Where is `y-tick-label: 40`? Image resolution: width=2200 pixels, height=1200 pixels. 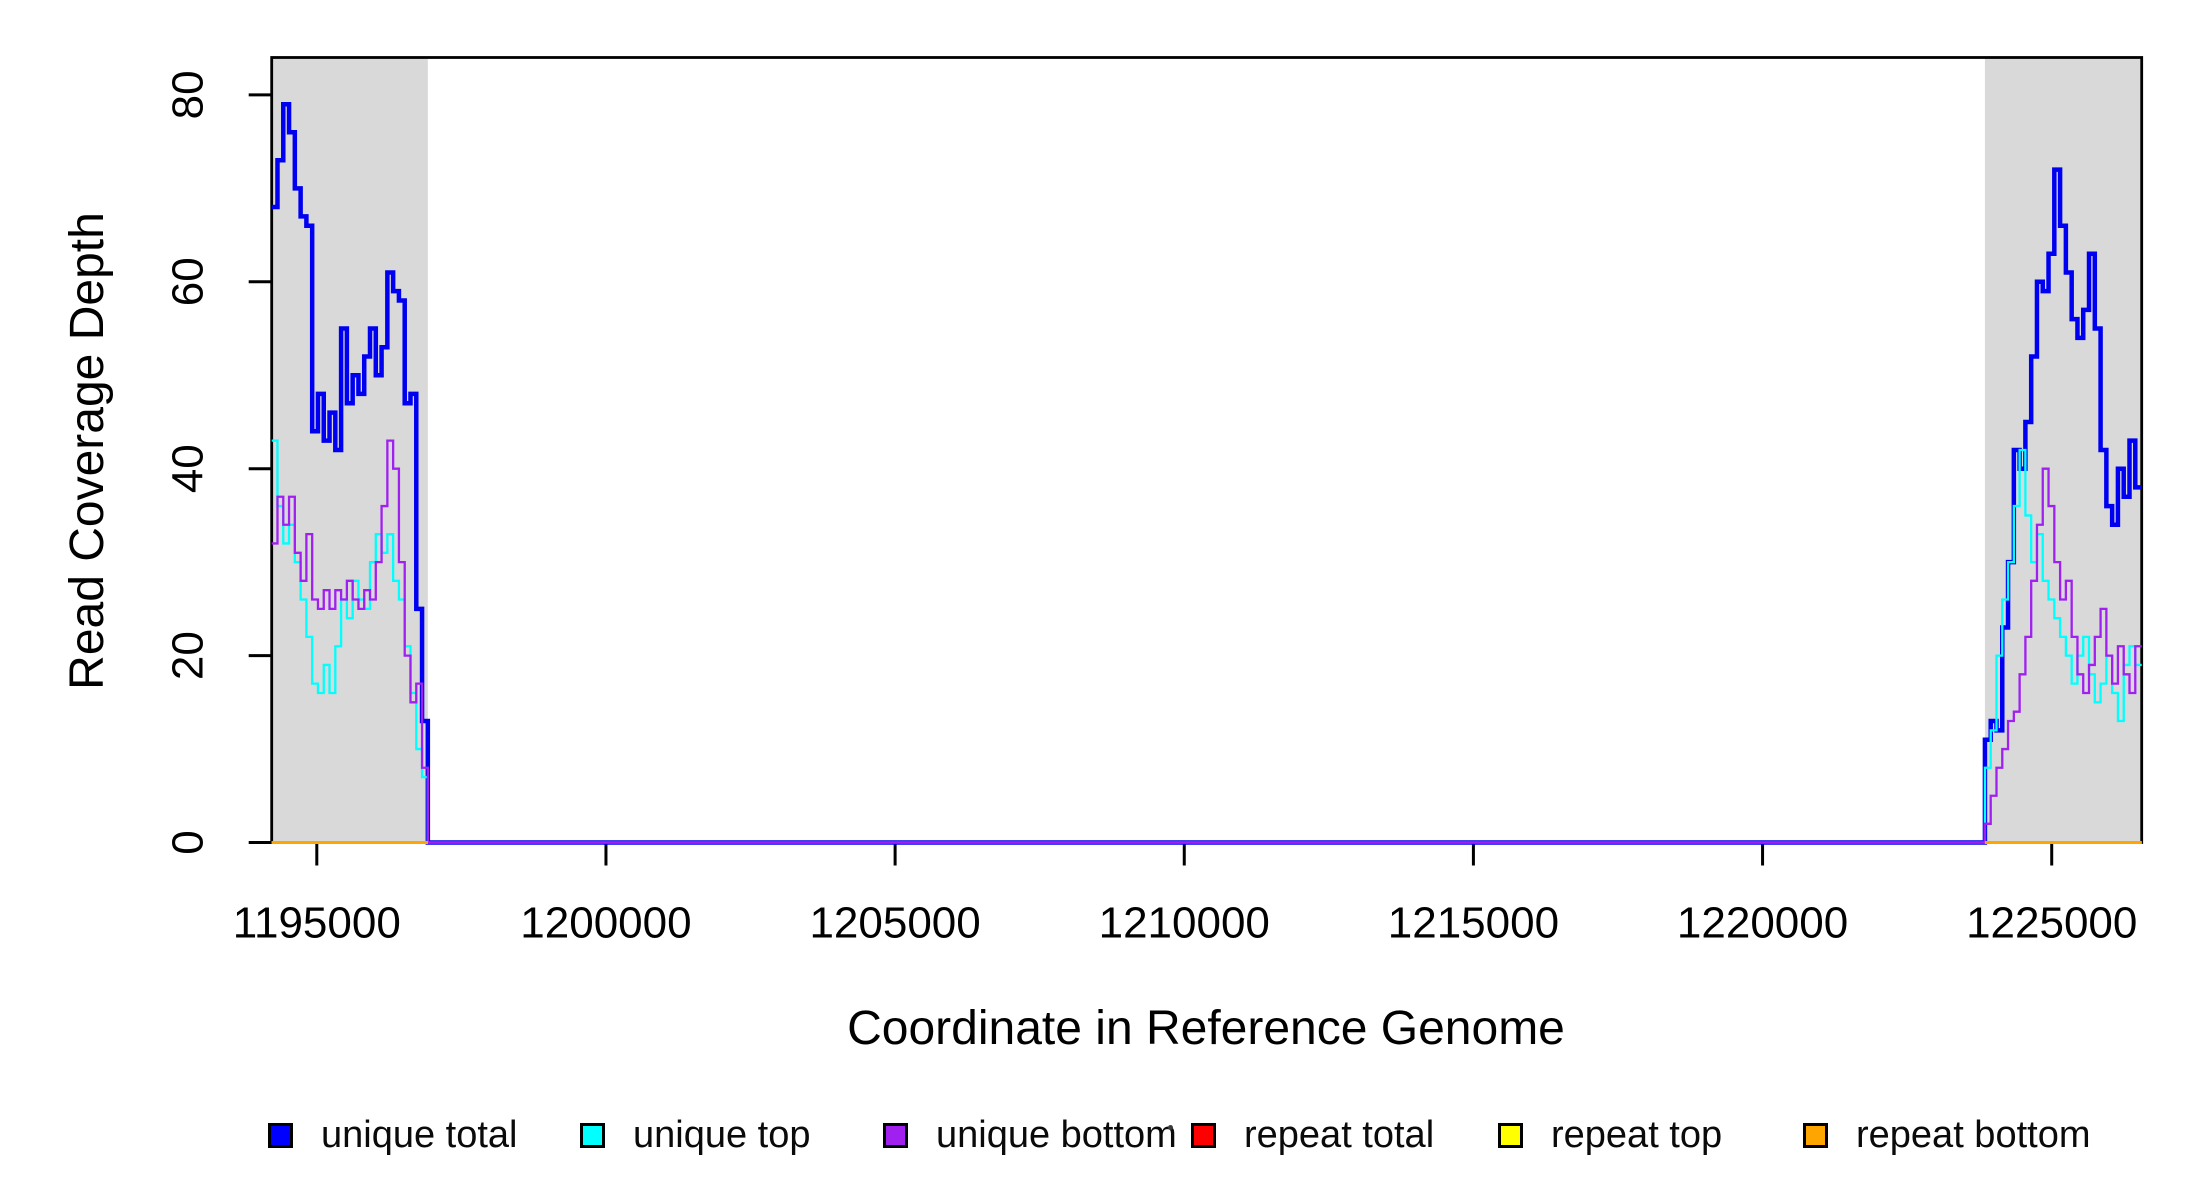
y-tick-label: 40 is located at coordinates (188, 468).